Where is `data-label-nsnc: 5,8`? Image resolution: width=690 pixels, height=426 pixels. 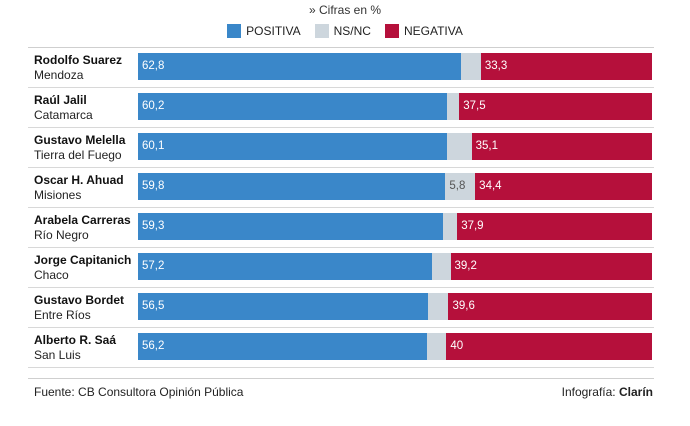
data-label-nsnc: 5,8 is located at coordinates (457, 186).